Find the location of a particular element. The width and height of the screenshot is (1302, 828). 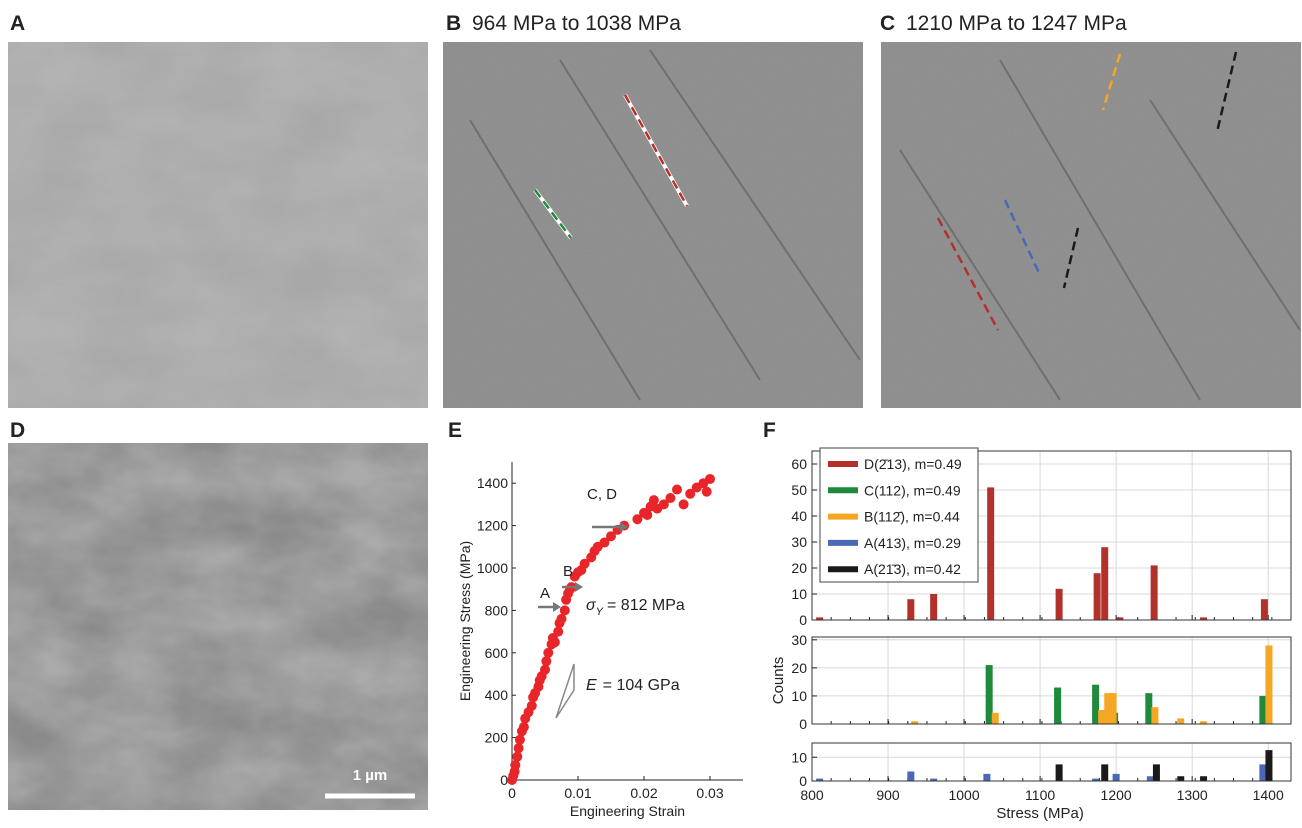

legend-entry: B(112̄), m=0.44 is located at coordinates (912, 517).